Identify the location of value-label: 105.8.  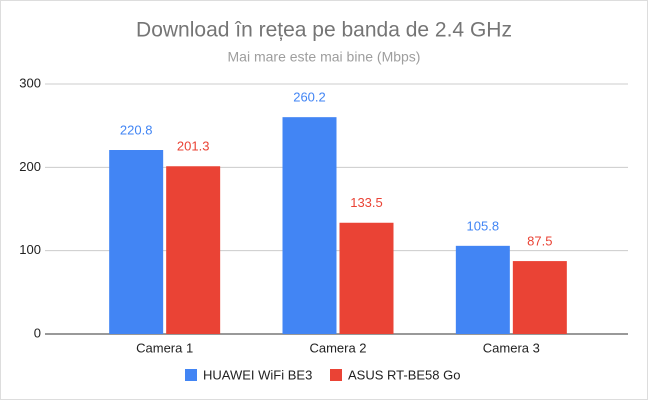
(483, 225).